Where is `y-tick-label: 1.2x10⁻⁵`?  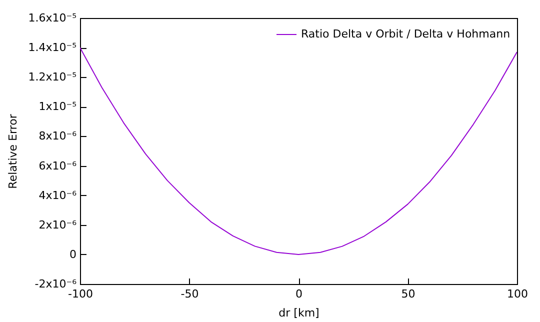 y-tick-label: 1.2x10⁻⁵ is located at coordinates (52, 77).